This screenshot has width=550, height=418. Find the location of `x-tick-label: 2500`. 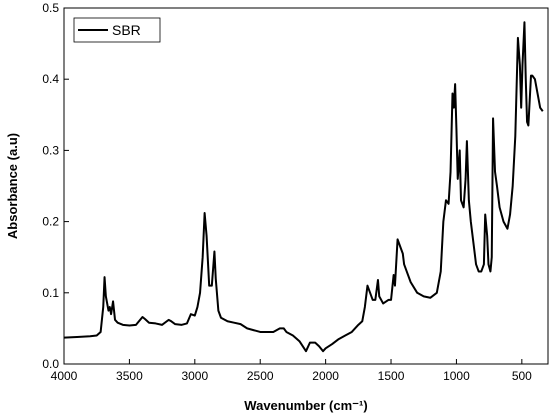

x-tick-label: 2500 is located at coordinates (260, 376).